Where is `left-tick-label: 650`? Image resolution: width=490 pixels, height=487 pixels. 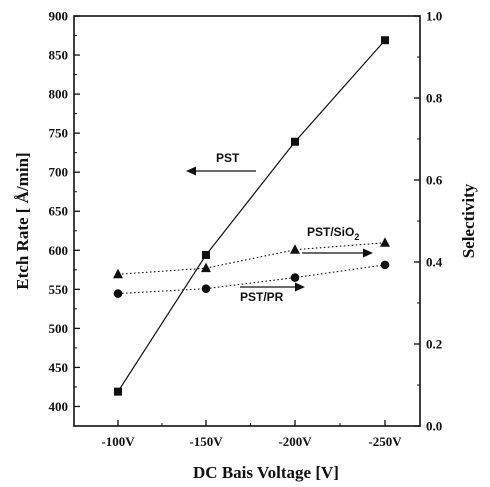
left-tick-label: 650 is located at coordinates (59, 211).